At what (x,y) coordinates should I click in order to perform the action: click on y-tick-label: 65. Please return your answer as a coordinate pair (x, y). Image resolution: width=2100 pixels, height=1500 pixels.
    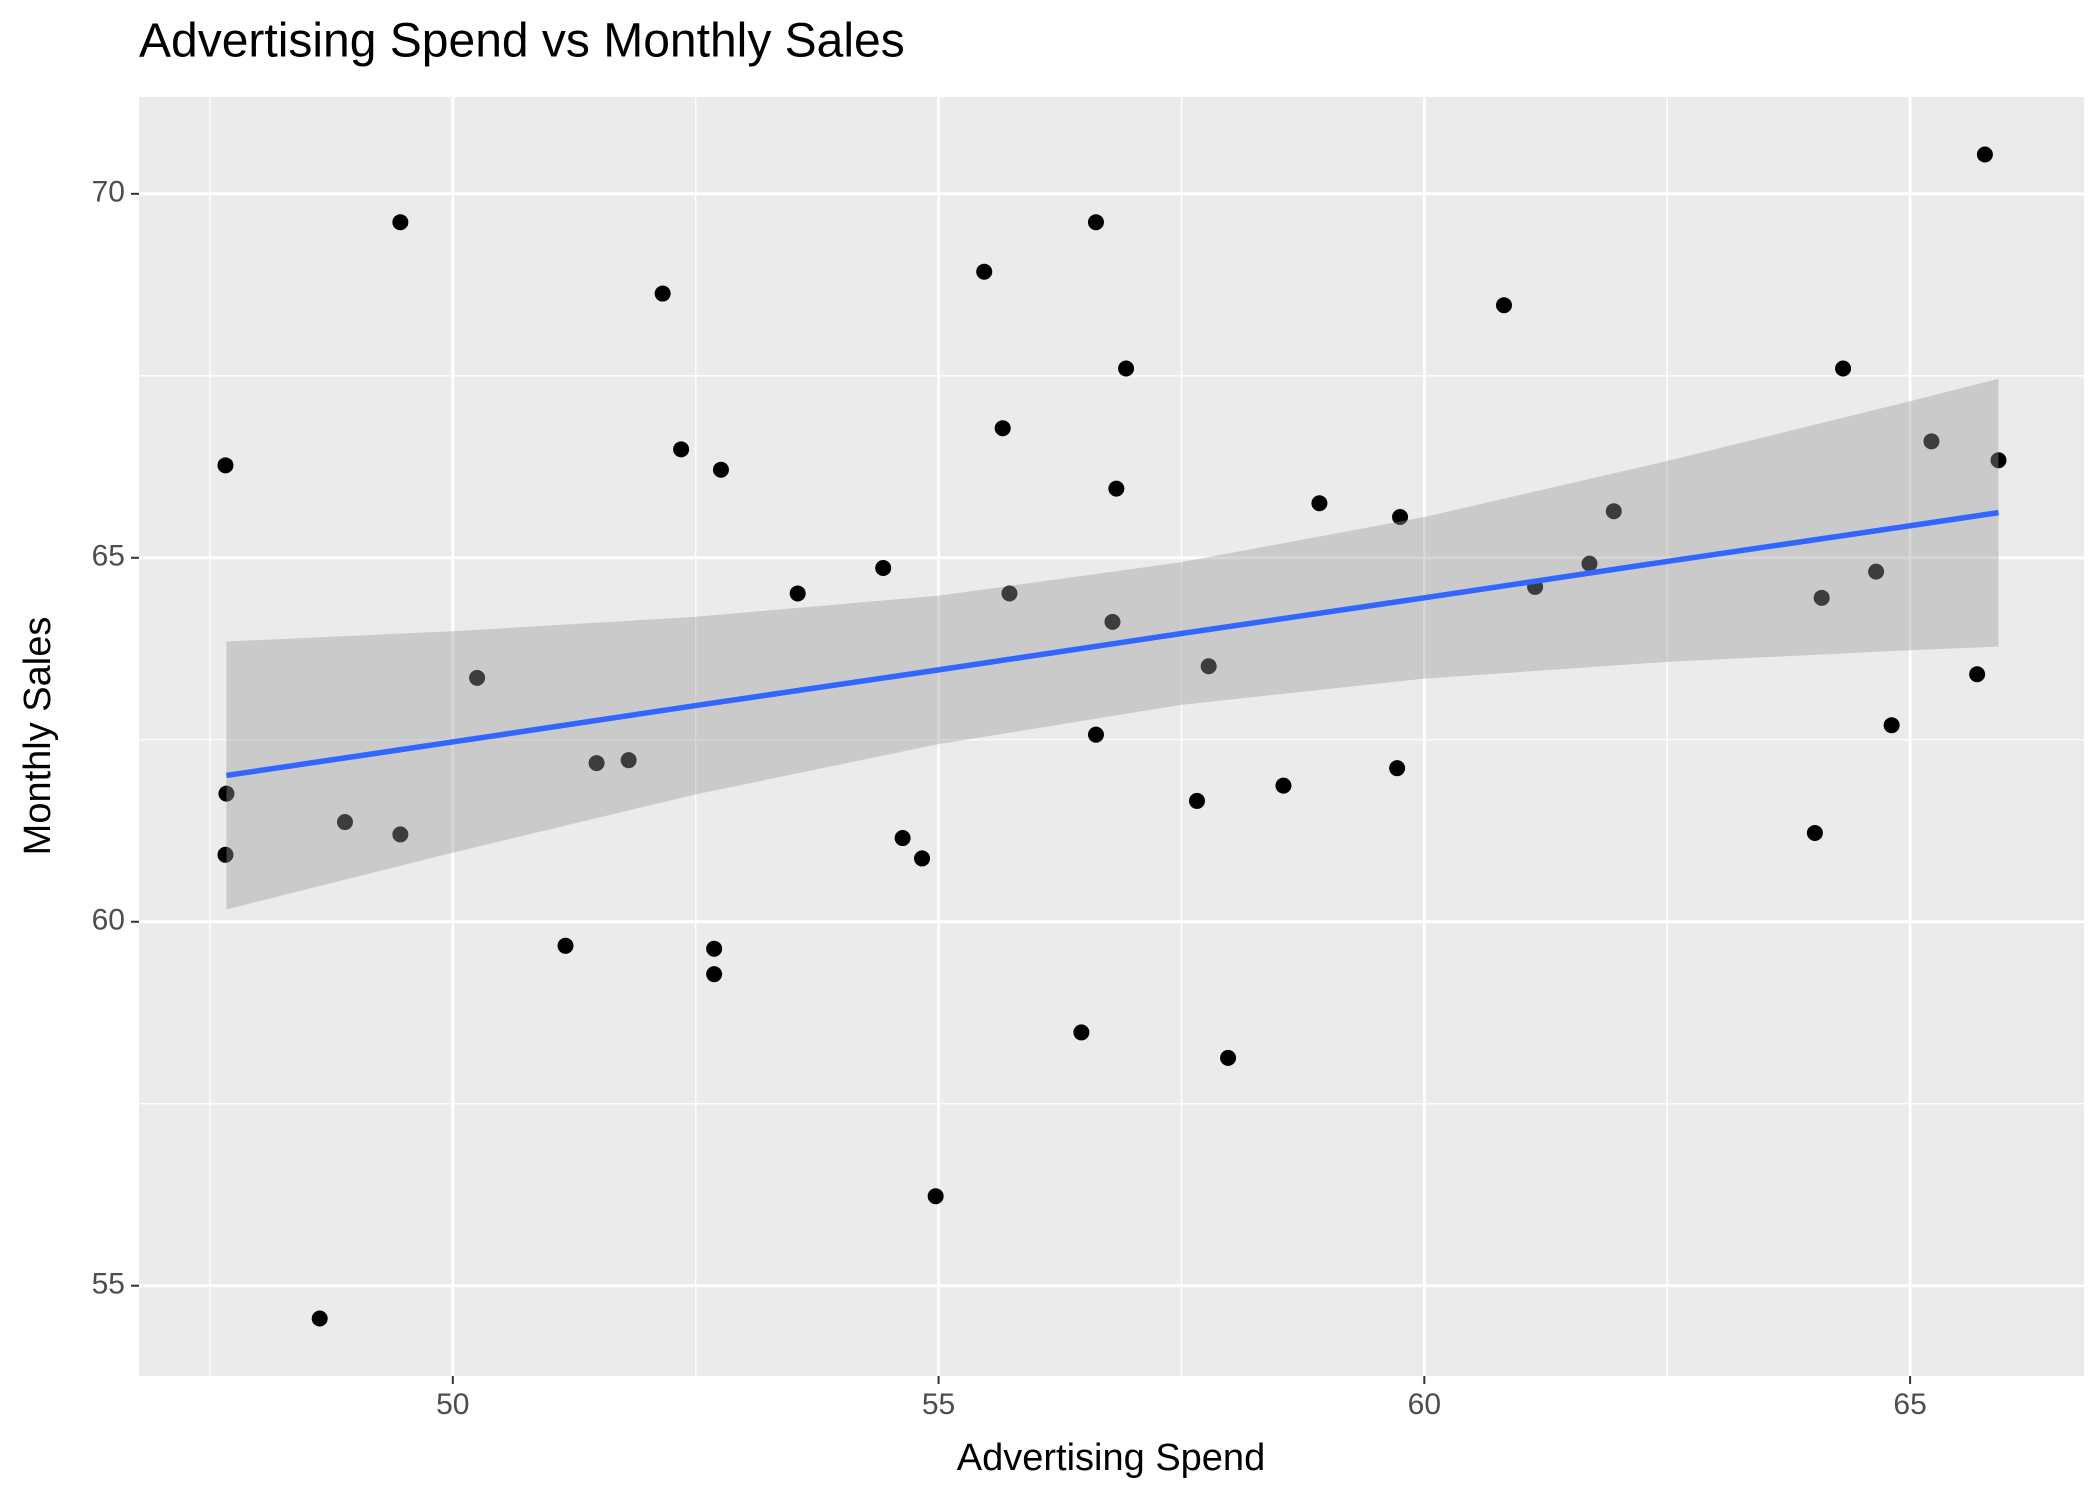
    Looking at the image, I should click on (108, 556).